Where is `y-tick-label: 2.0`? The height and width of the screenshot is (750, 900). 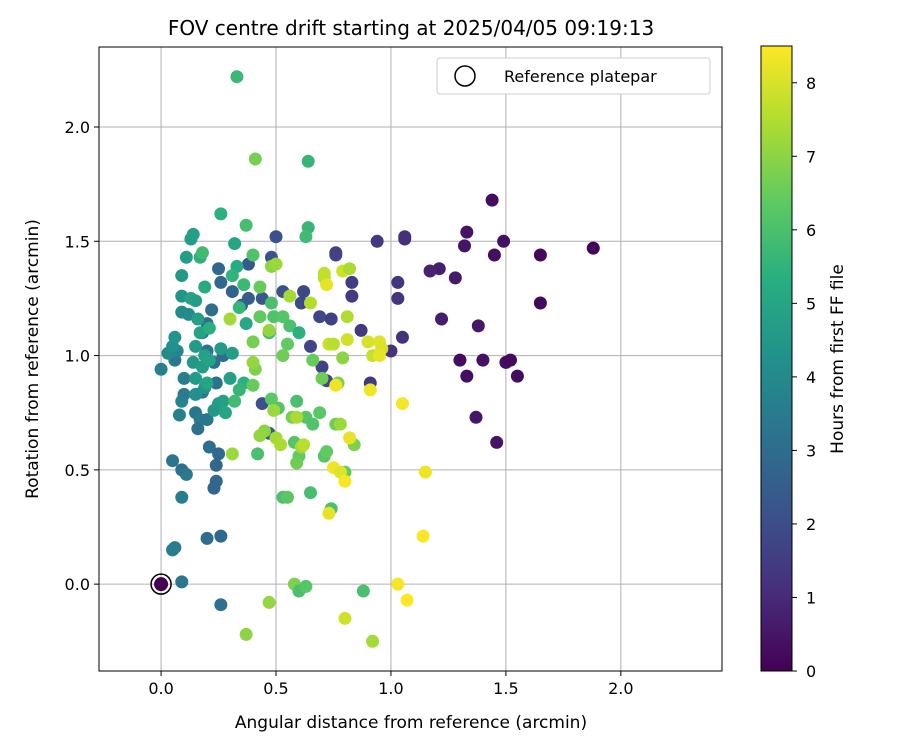 y-tick-label: 2.0 is located at coordinates (77, 127).